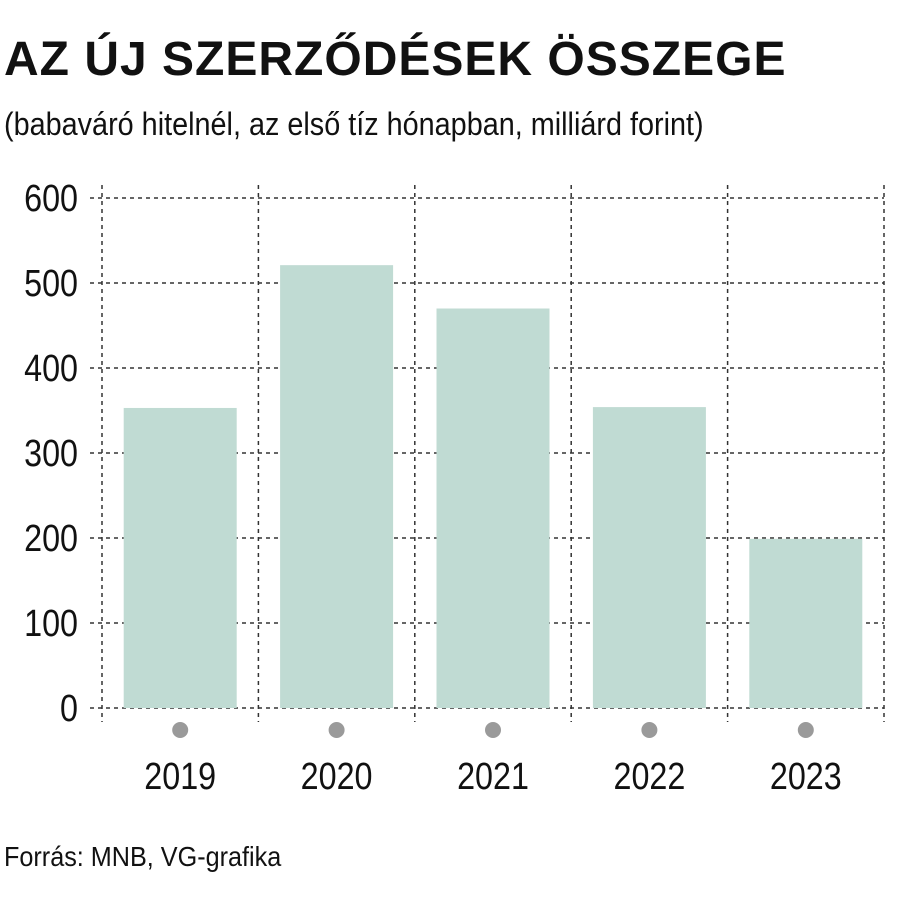 The image size is (900, 900). What do you see at coordinates (51, 454) in the screenshot?
I see `y-tick-label: 300` at bounding box center [51, 454].